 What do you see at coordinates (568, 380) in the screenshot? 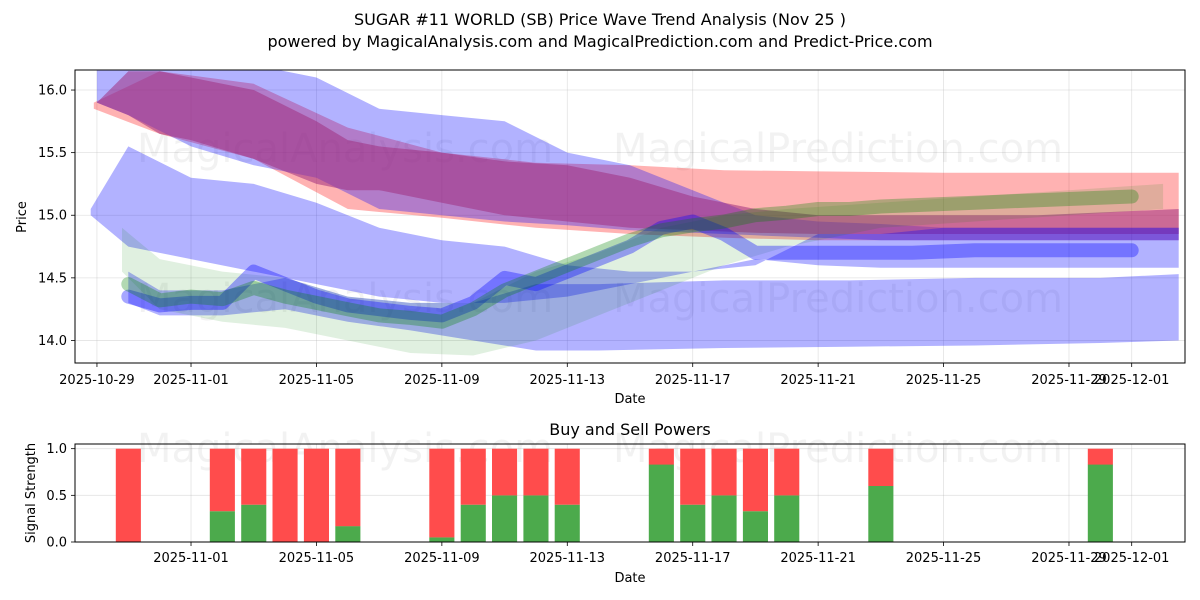
I see `price-x-tick-label: 2025-11-13` at bounding box center [568, 380].